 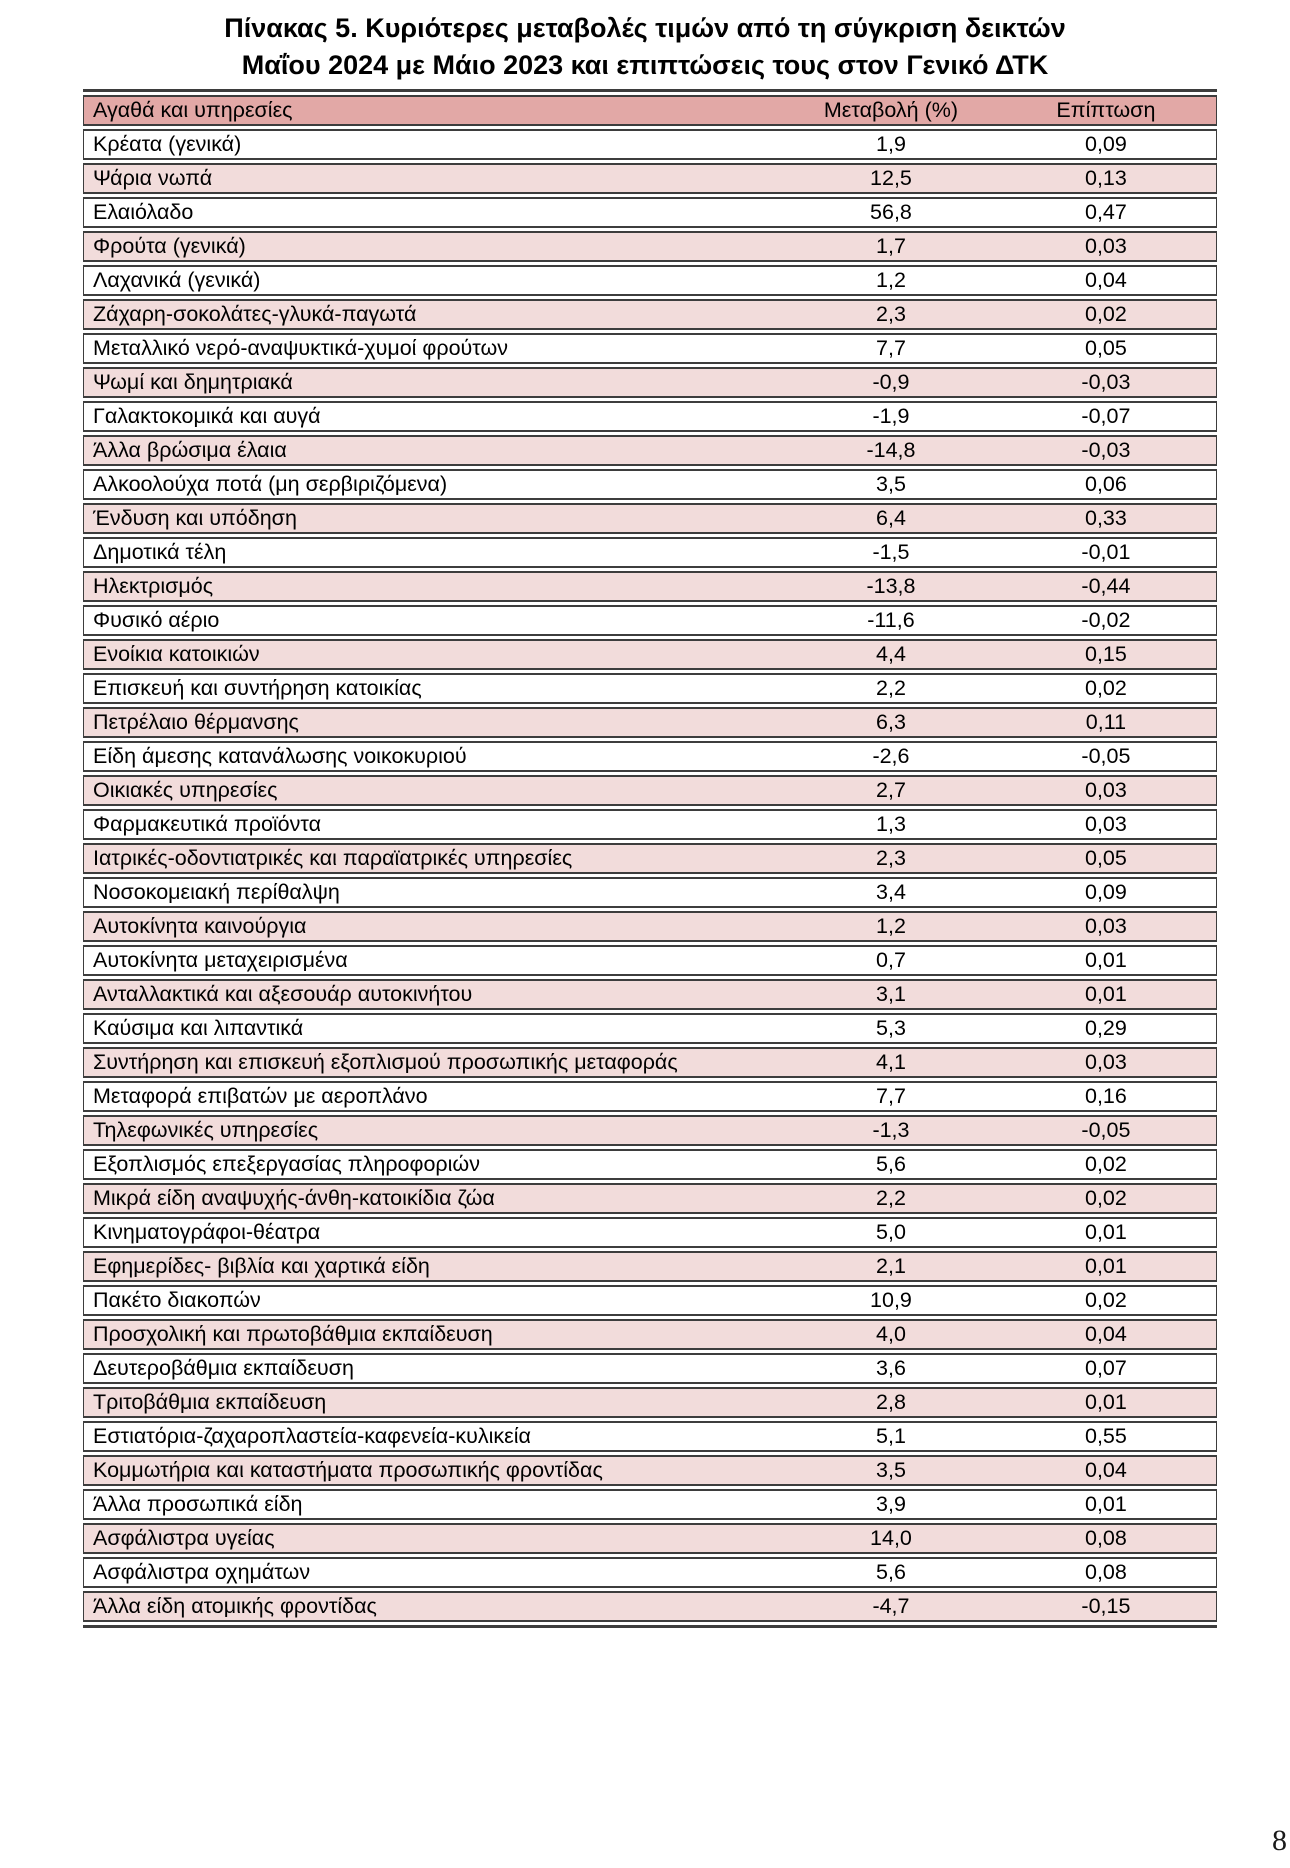 What do you see at coordinates (891, 178) in the screenshot?
I see `change-value: 12,5` at bounding box center [891, 178].